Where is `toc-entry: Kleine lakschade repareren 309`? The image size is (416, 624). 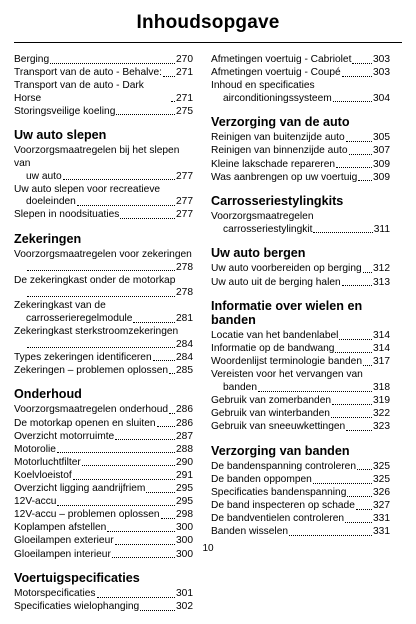 toc-entry: Kleine lakschade repareren 309 is located at coordinates (300, 165).